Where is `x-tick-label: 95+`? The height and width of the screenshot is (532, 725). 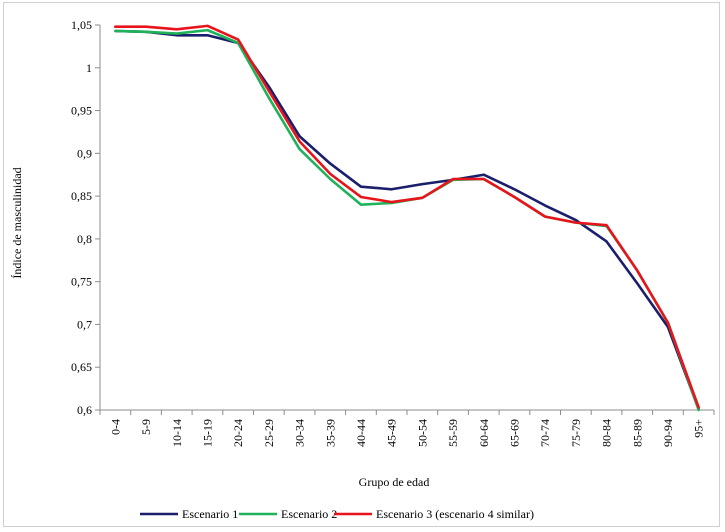
x-tick-label: 95+ is located at coordinates (699, 428).